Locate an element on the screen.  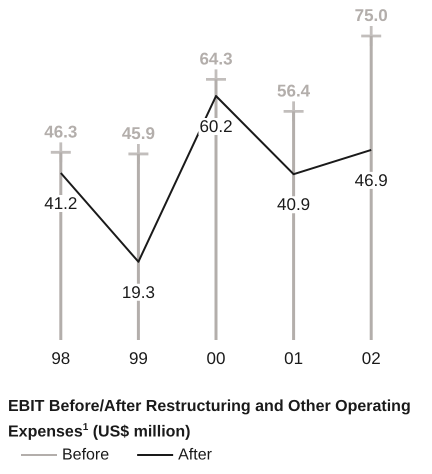
text: EBIT Before/After Restructuring and Other Operating Expenses$^{1}$ (US$ million) is located at coordinates (210, 419).